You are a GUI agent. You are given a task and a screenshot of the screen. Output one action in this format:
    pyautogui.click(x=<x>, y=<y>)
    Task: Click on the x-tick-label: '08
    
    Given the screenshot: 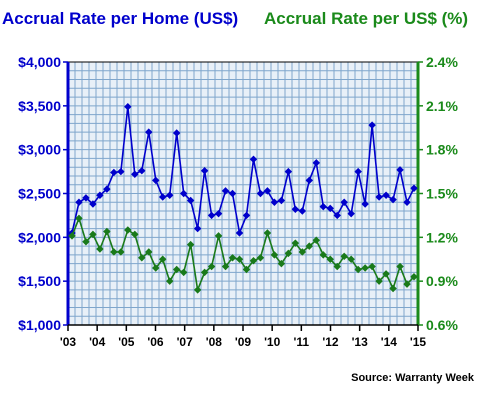 What is the action you would take?
    pyautogui.click(x=214, y=342)
    